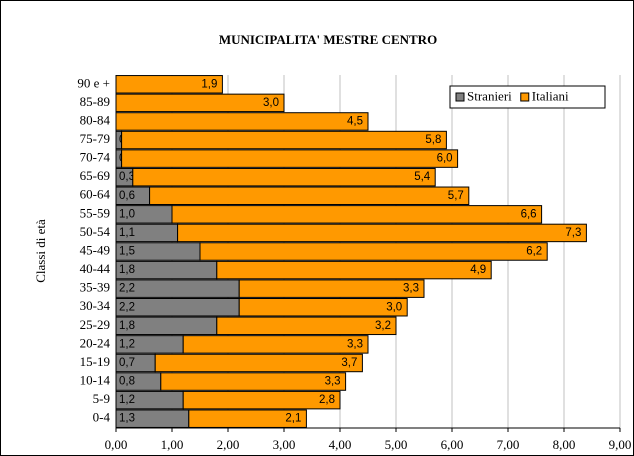  What do you see at coordinates (349, 363) in the screenshot?
I see `data-label: 3,7` at bounding box center [349, 363].